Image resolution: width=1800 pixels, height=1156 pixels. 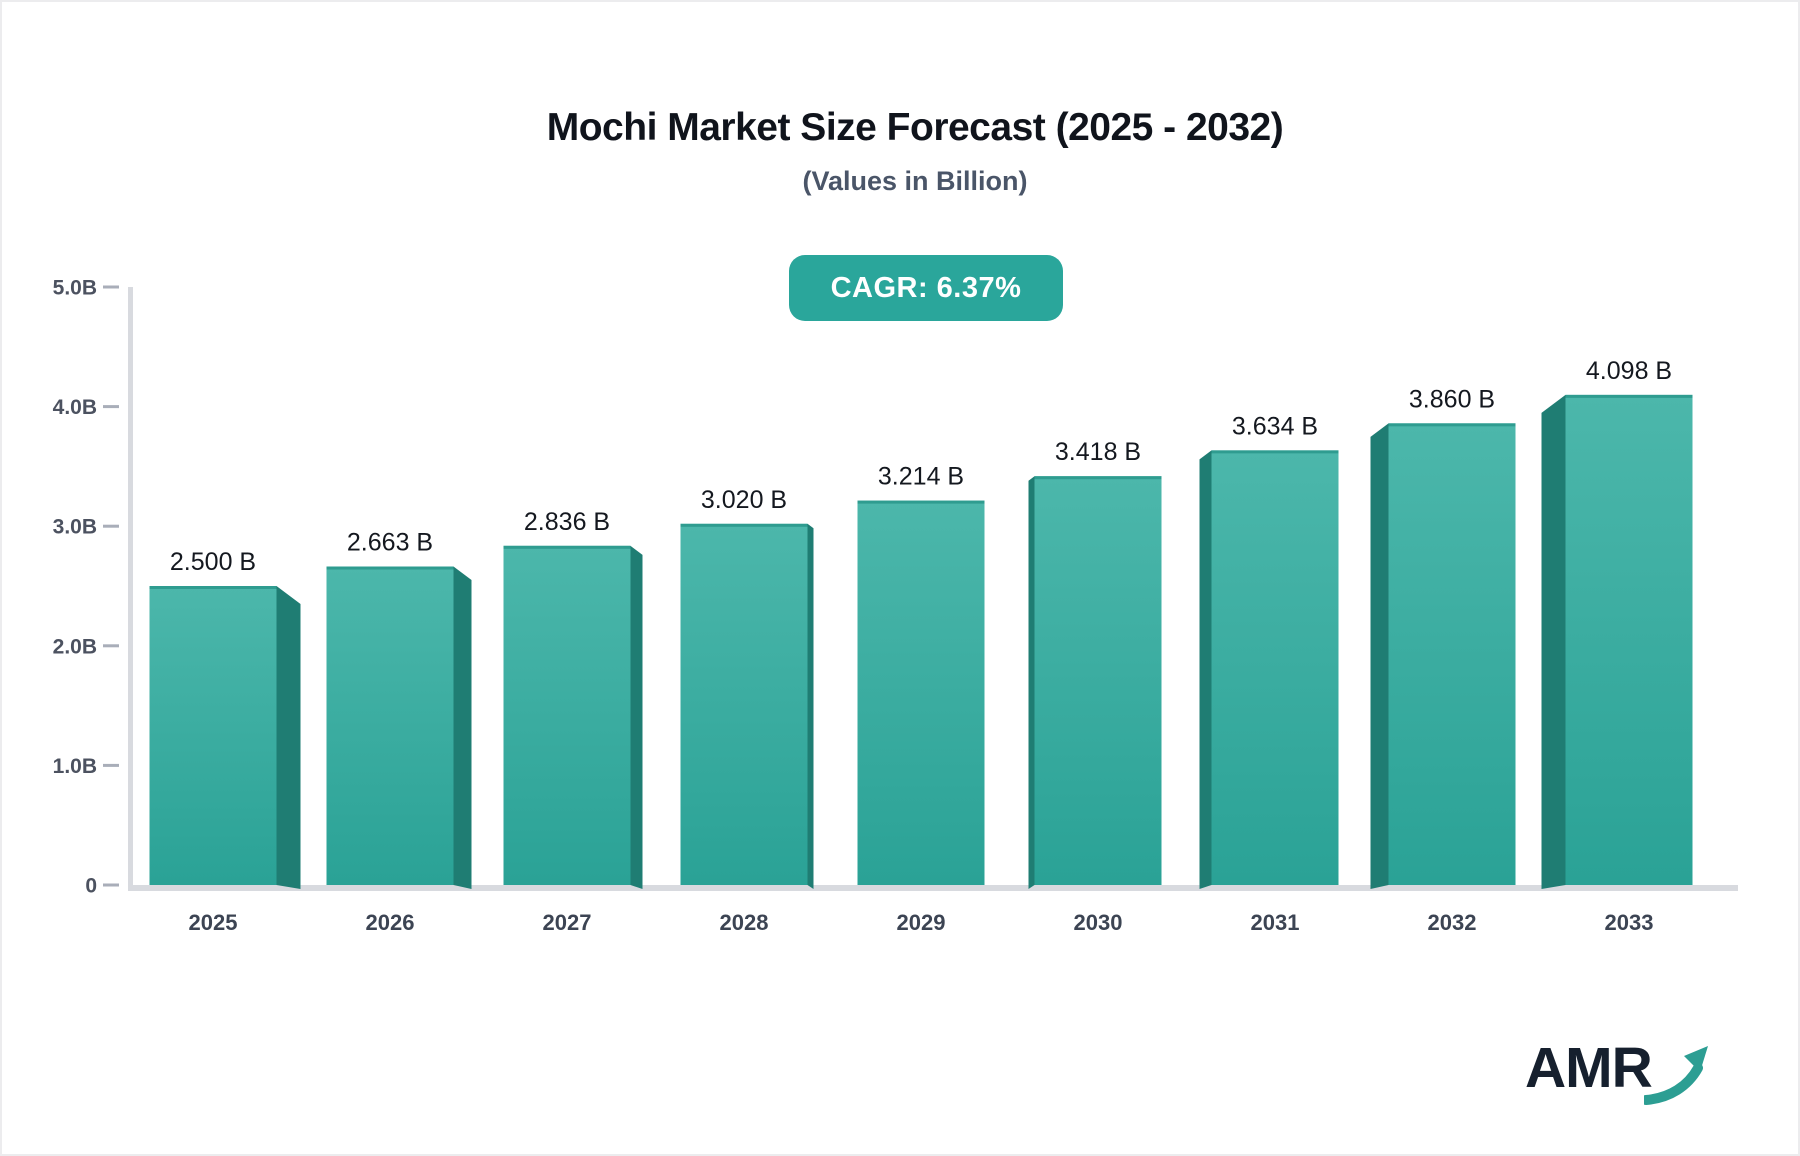 I want to click on bar-value-label: 2.663 B, so click(x=390, y=543).